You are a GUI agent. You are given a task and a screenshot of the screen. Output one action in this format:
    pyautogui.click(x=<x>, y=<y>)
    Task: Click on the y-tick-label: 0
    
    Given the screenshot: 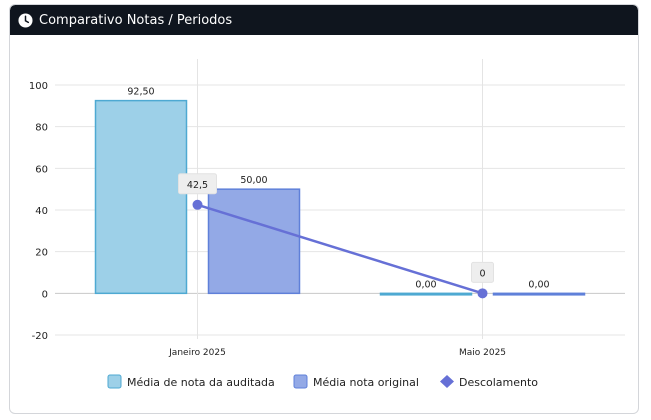 What is the action you would take?
    pyautogui.click(x=45, y=294)
    